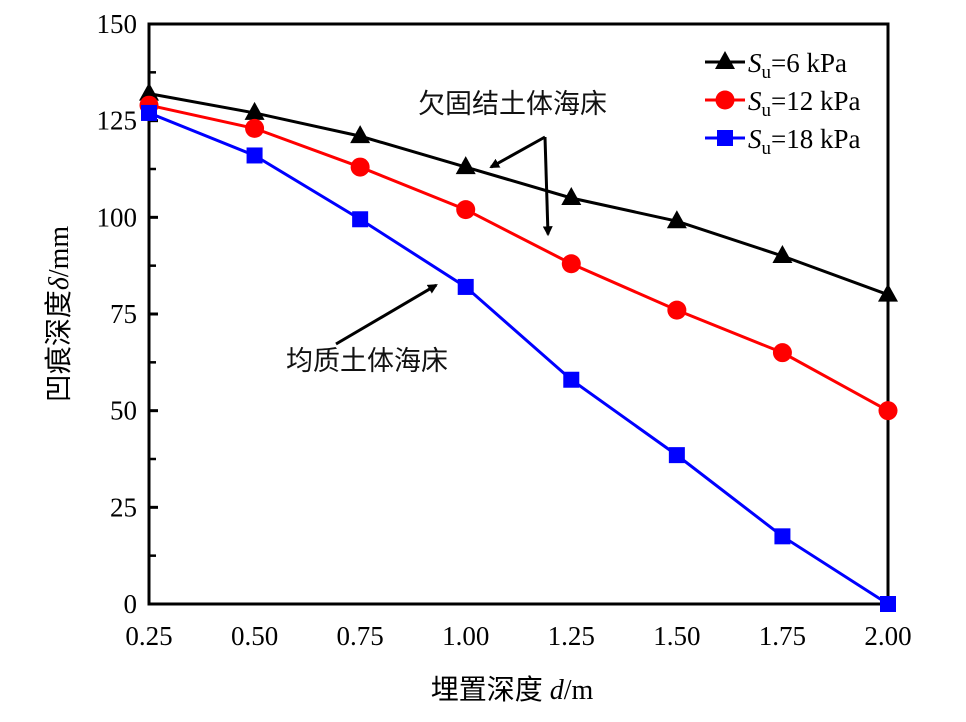  Describe the element at coordinates (117, 24) in the screenshot. I see `y-tick-label: 150` at that location.